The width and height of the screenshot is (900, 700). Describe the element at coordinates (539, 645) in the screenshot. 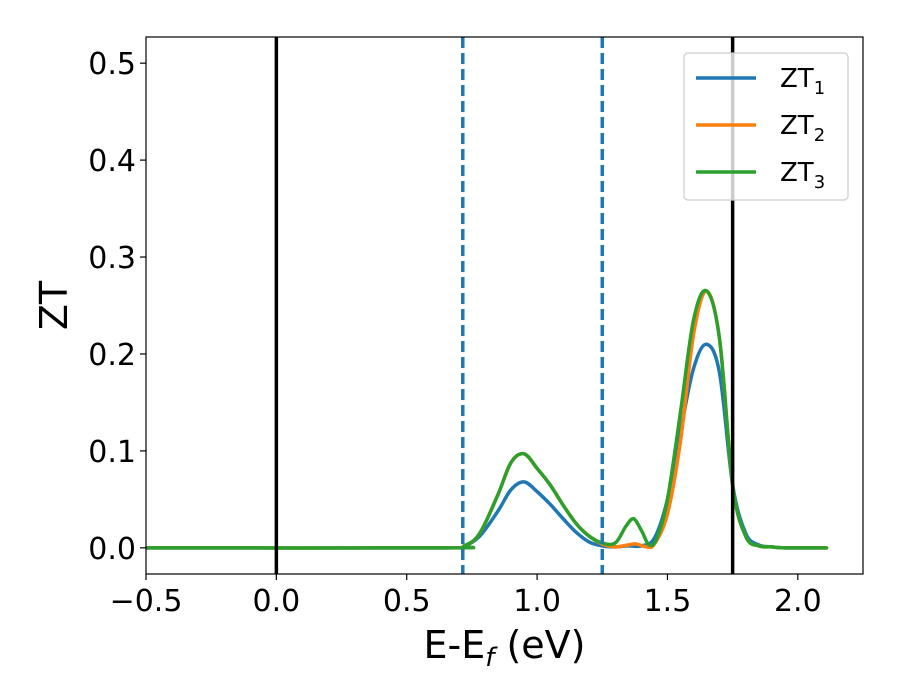

I see `x-axis-label-unit: (eV)` at that location.